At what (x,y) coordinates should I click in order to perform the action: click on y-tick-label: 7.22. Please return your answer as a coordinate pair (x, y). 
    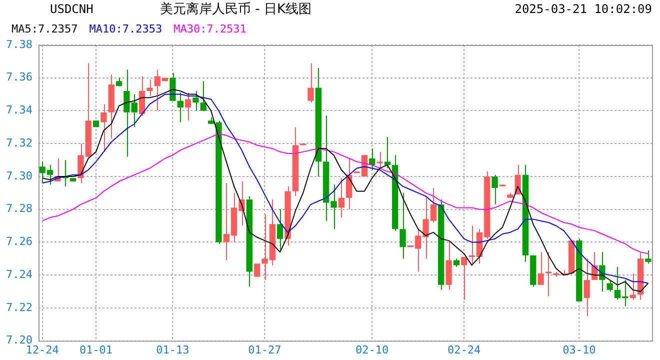
    Looking at the image, I should click on (19, 307).